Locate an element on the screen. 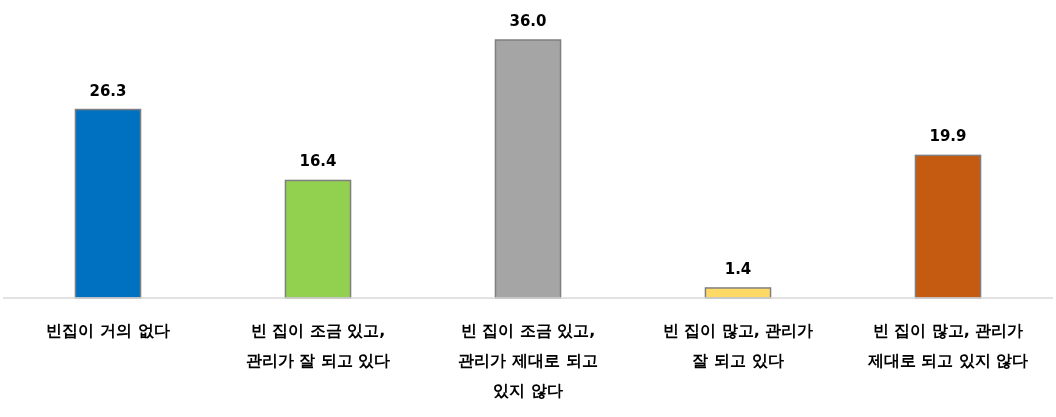 The image size is (1056, 417). data-label: 1.4 is located at coordinates (738, 268).